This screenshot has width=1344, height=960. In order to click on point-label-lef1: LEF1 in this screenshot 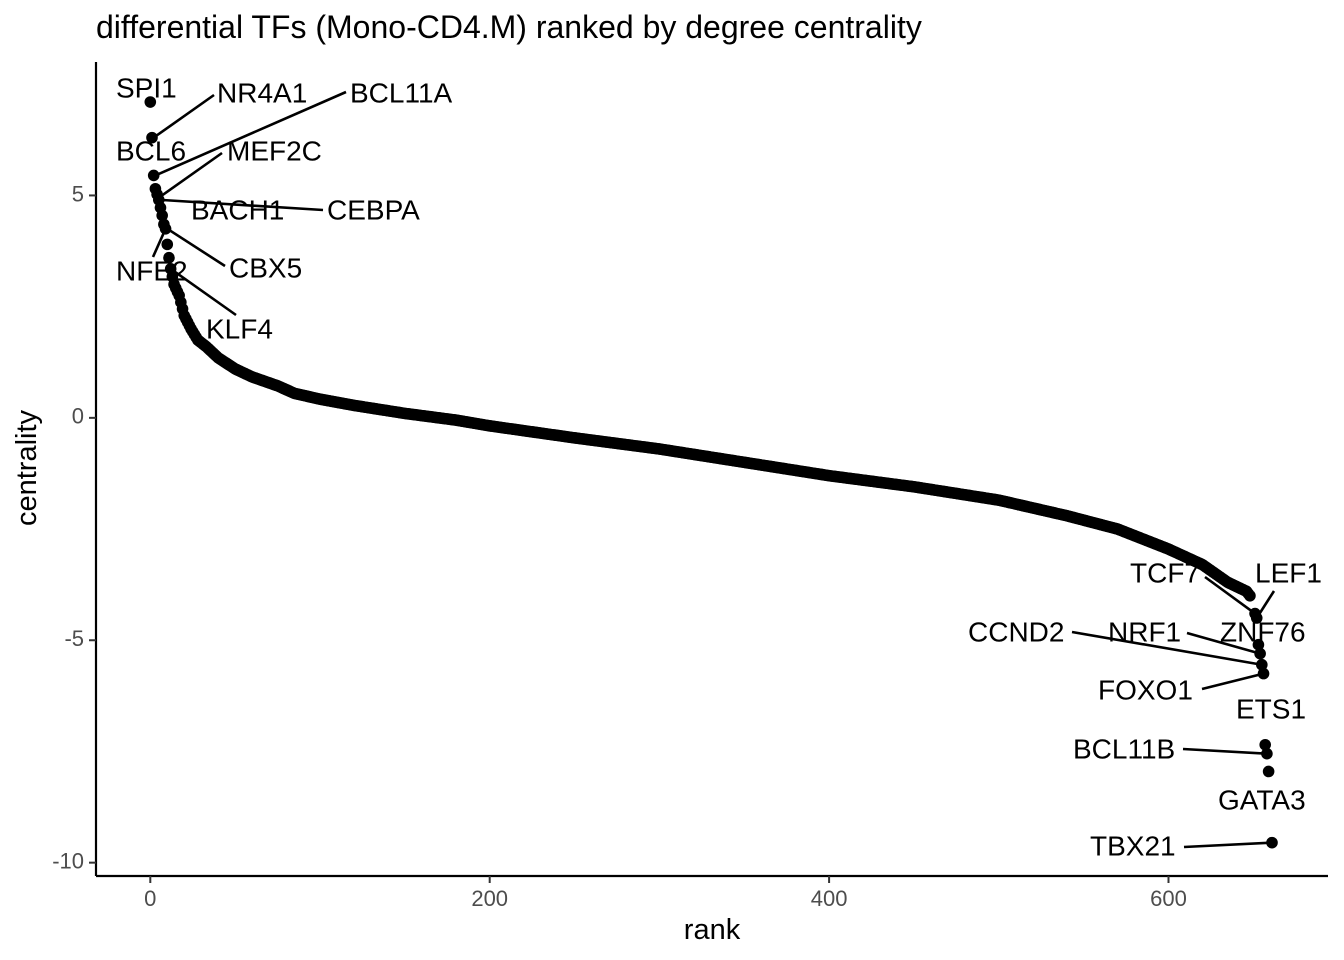, I will do `click(1288, 572)`.